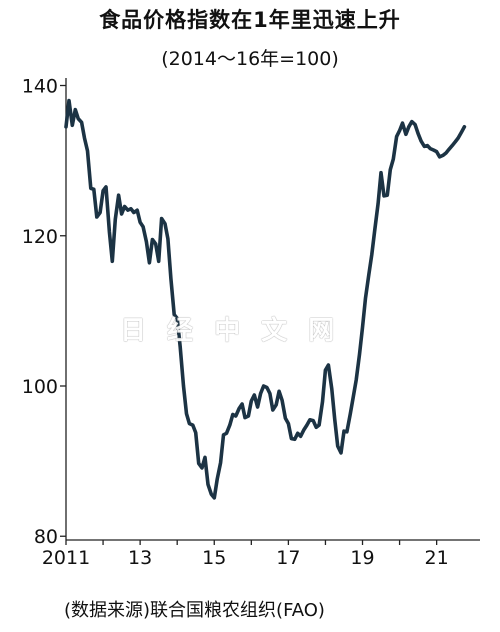 This screenshot has height=632, width=500. Describe the element at coordinates (288, 558) in the screenshot. I see `x-tick-label: 17` at that location.